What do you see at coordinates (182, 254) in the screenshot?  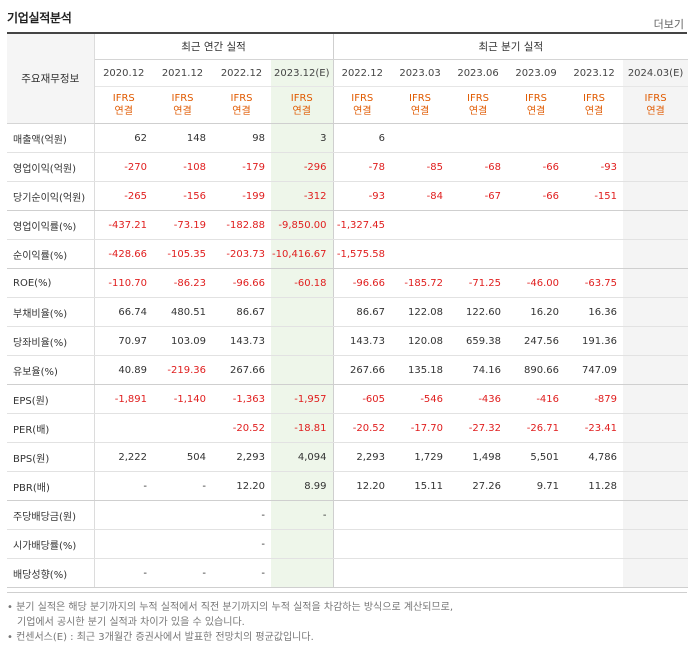 I see `table-cell: -105.35` at bounding box center [182, 254].